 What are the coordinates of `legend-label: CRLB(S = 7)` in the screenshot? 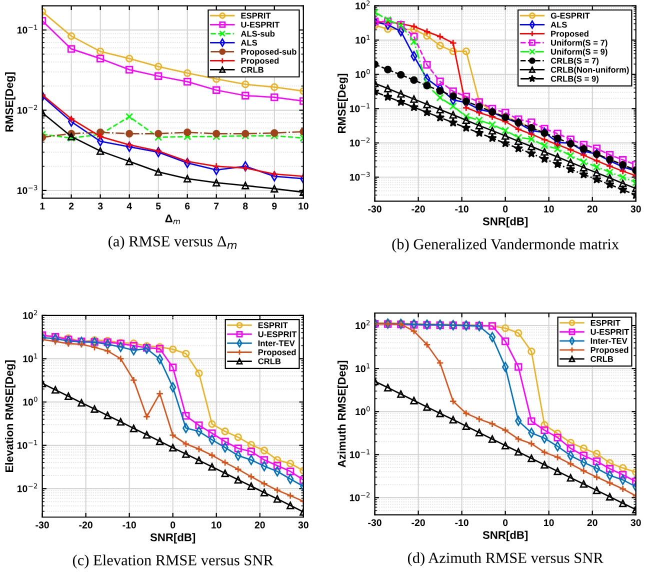 It's located at (574, 62).